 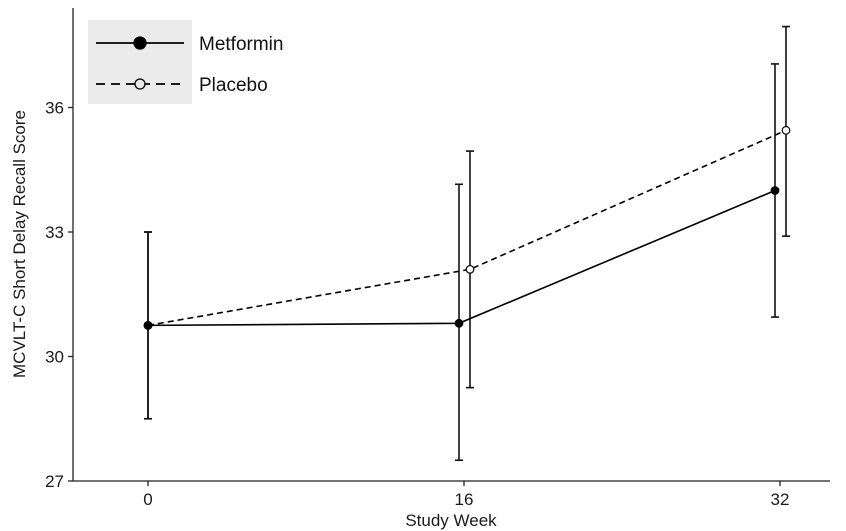 I want to click on x-axis-title: Study Week, so click(x=451, y=520).